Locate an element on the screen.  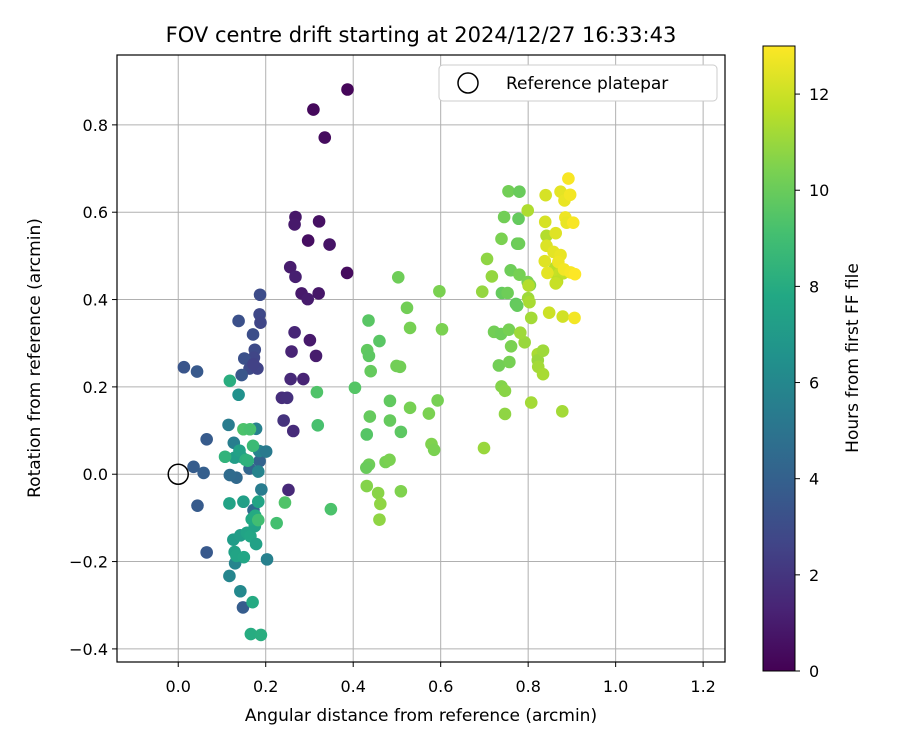
y-tick-label: 0.2 is located at coordinates (95, 387).